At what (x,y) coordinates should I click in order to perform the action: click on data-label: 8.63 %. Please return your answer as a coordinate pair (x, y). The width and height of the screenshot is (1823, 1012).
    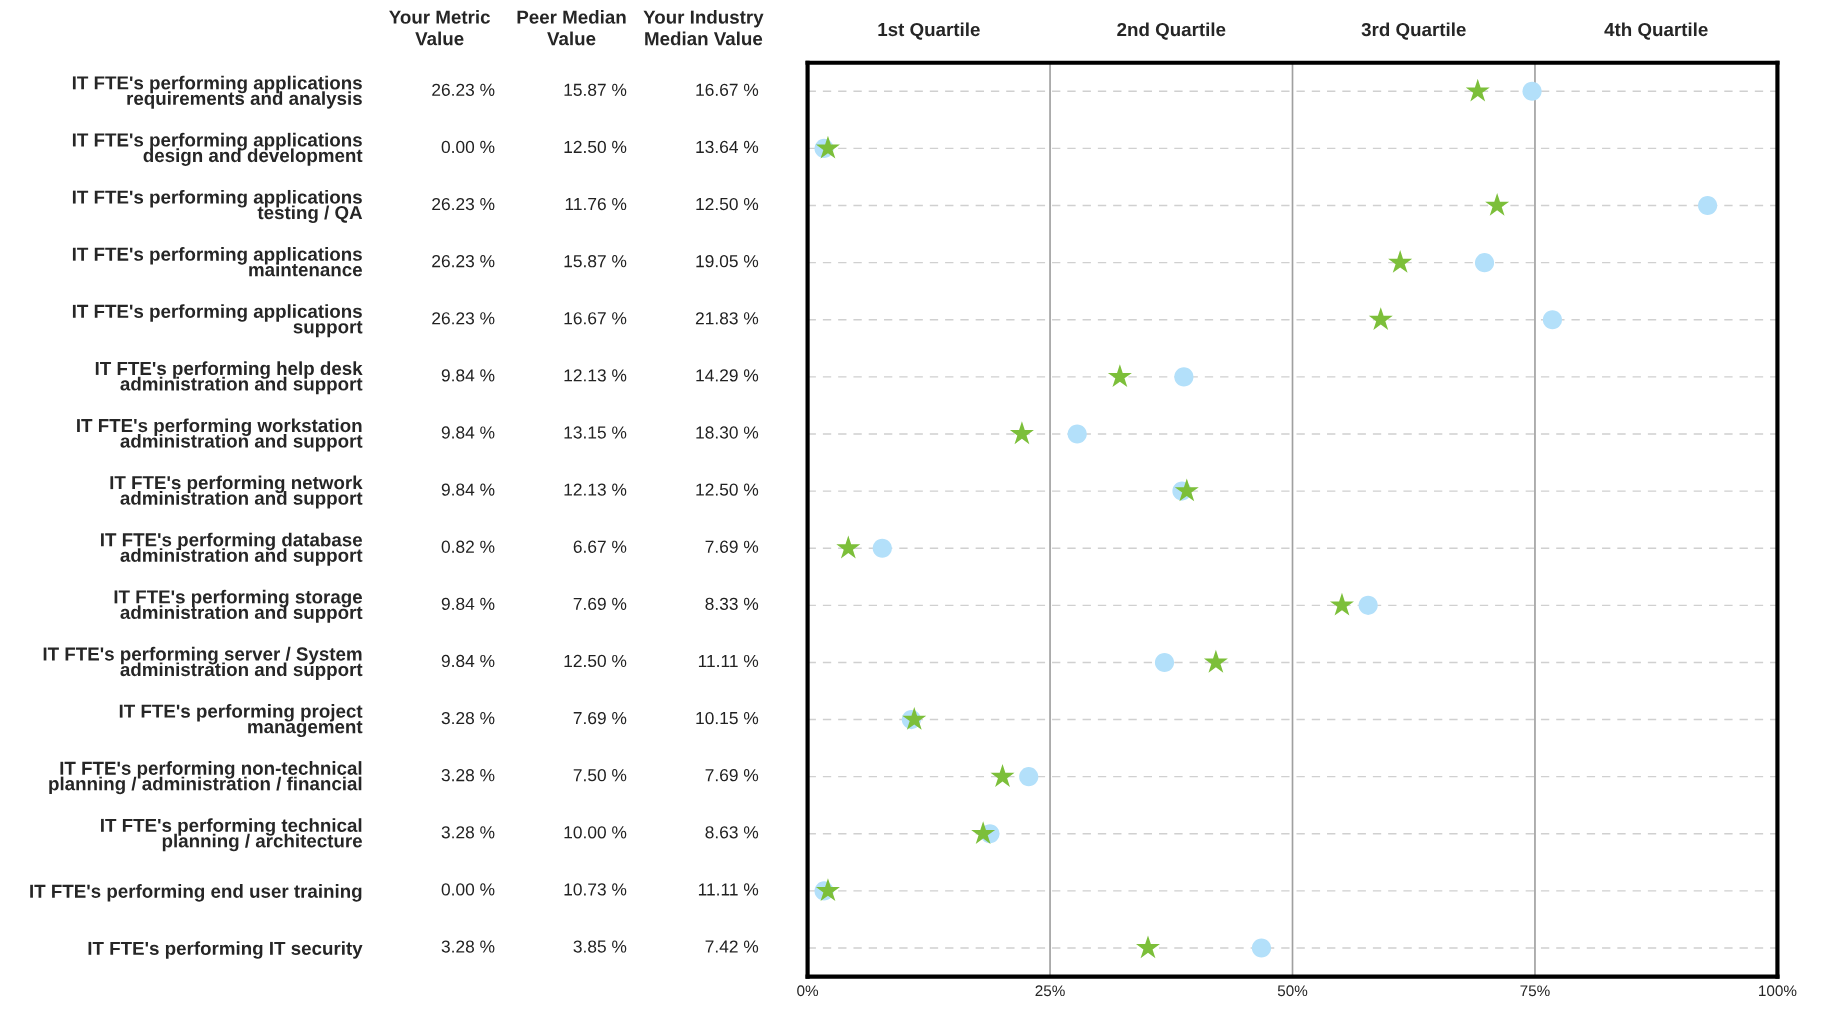
    Looking at the image, I should click on (732, 832).